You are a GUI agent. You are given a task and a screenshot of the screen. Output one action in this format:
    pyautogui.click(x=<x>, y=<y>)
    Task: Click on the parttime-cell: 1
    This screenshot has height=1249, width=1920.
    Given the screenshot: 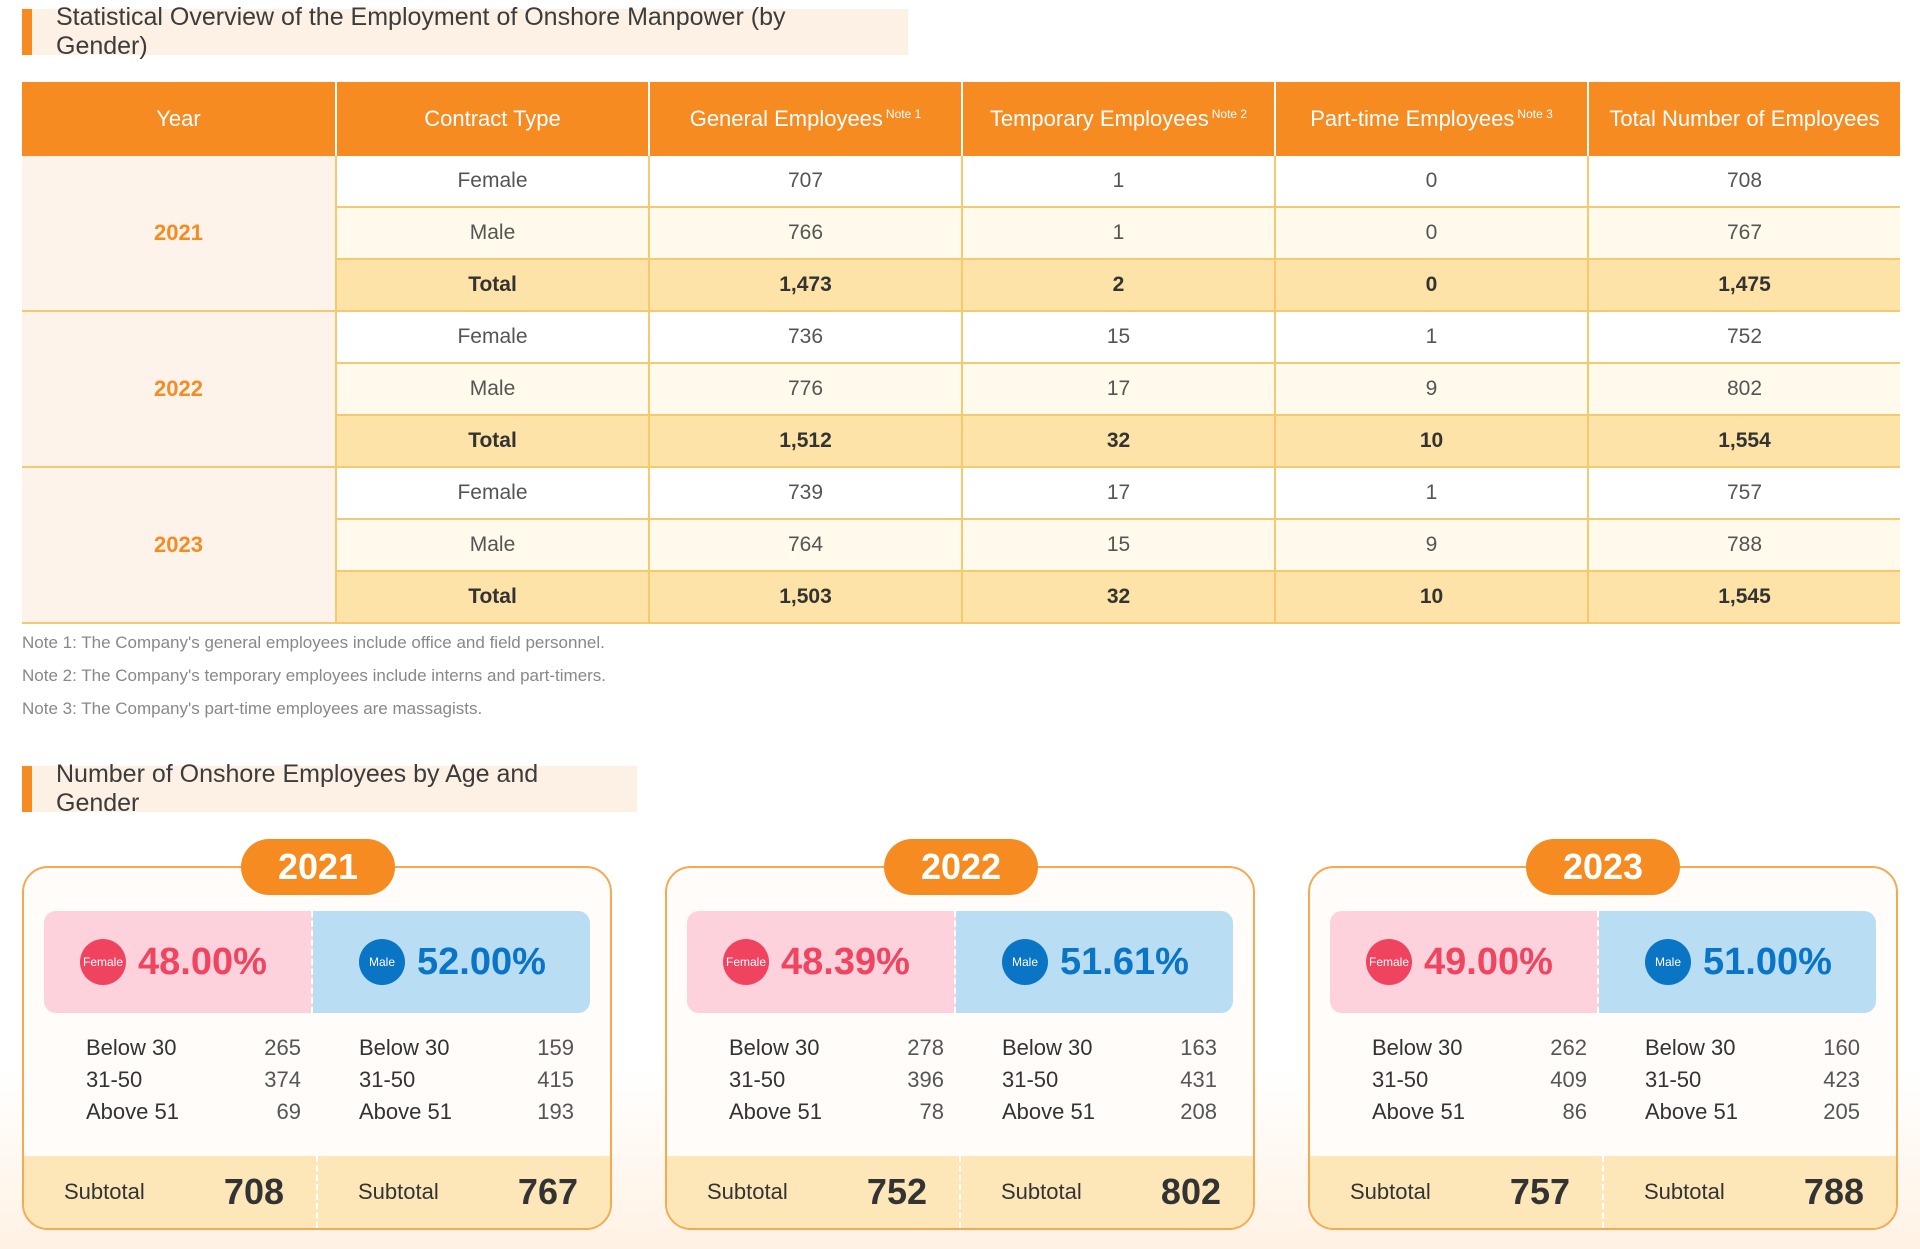 What is the action you would take?
    pyautogui.click(x=1431, y=337)
    